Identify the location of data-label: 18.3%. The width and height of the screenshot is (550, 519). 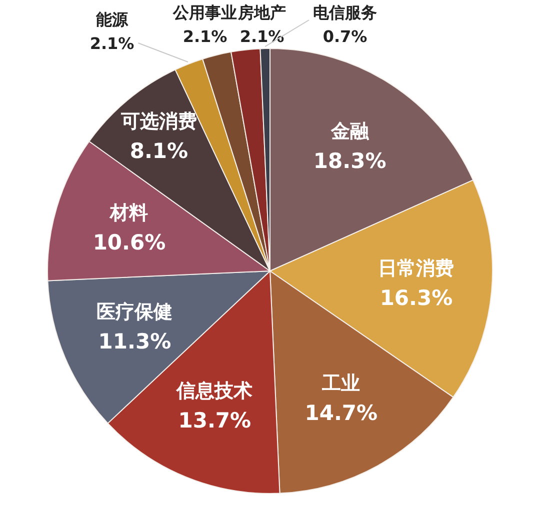
(349, 161).